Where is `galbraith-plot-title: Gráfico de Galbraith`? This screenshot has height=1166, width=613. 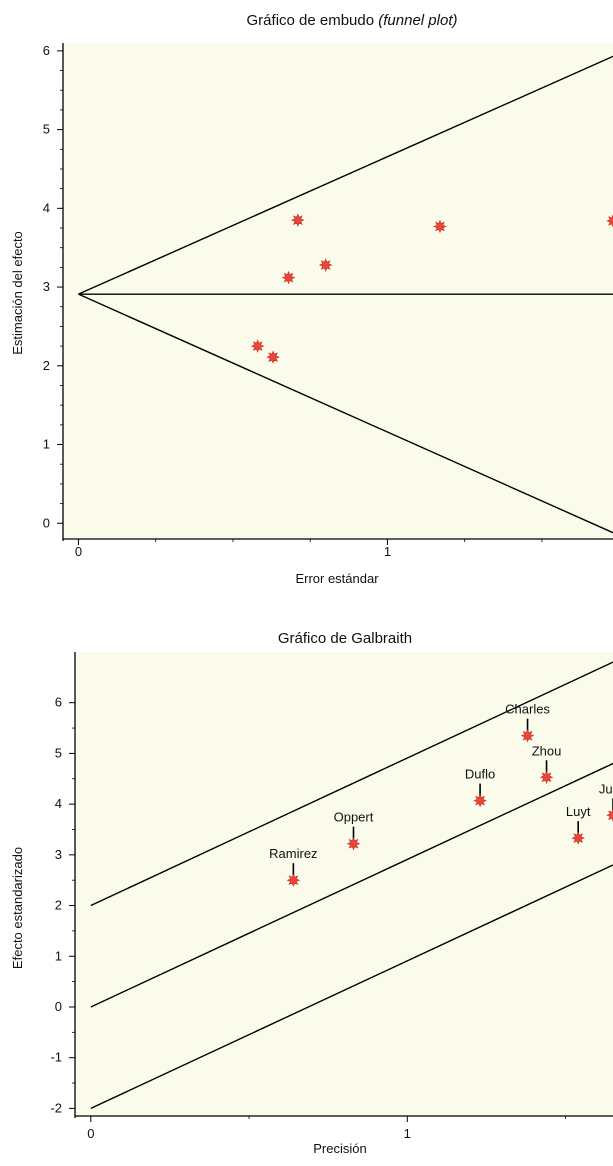 galbraith-plot-title: Gráfico de Galbraith is located at coordinates (345, 638).